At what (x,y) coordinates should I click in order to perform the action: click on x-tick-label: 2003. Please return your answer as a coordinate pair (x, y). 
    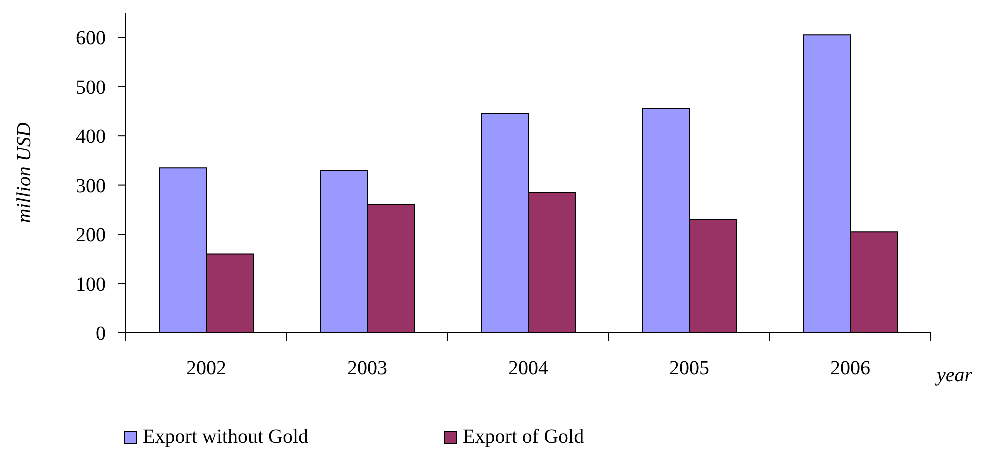
    Looking at the image, I should click on (368, 369).